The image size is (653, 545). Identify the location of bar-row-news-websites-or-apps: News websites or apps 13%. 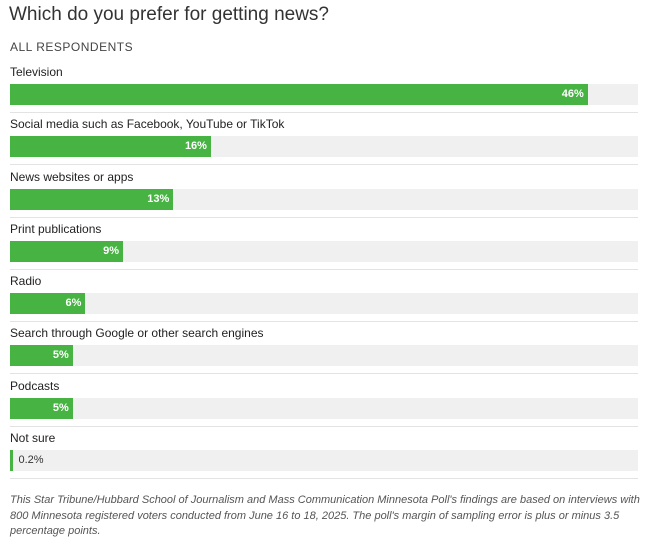
(324, 195).